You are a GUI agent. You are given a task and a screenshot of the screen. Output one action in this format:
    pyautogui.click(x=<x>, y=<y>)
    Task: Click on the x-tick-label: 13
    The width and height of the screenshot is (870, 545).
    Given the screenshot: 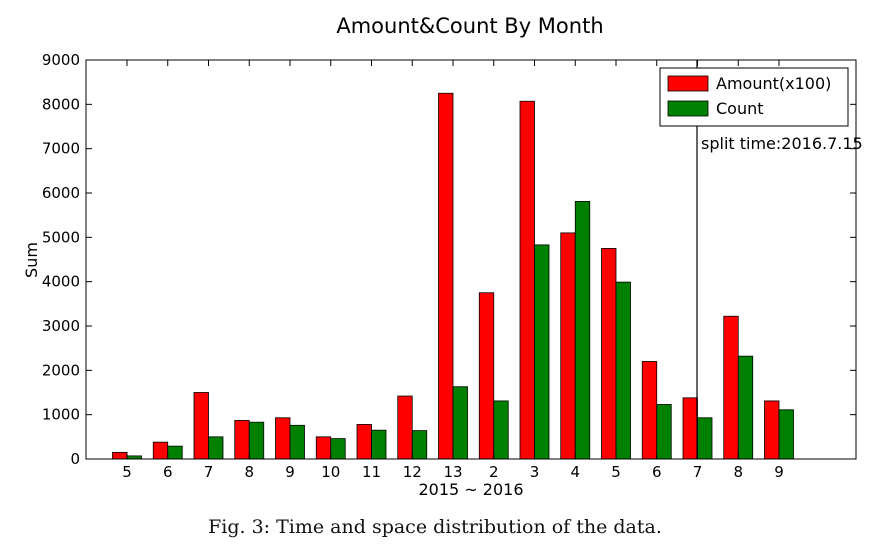 What is the action you would take?
    pyautogui.click(x=452, y=472)
    